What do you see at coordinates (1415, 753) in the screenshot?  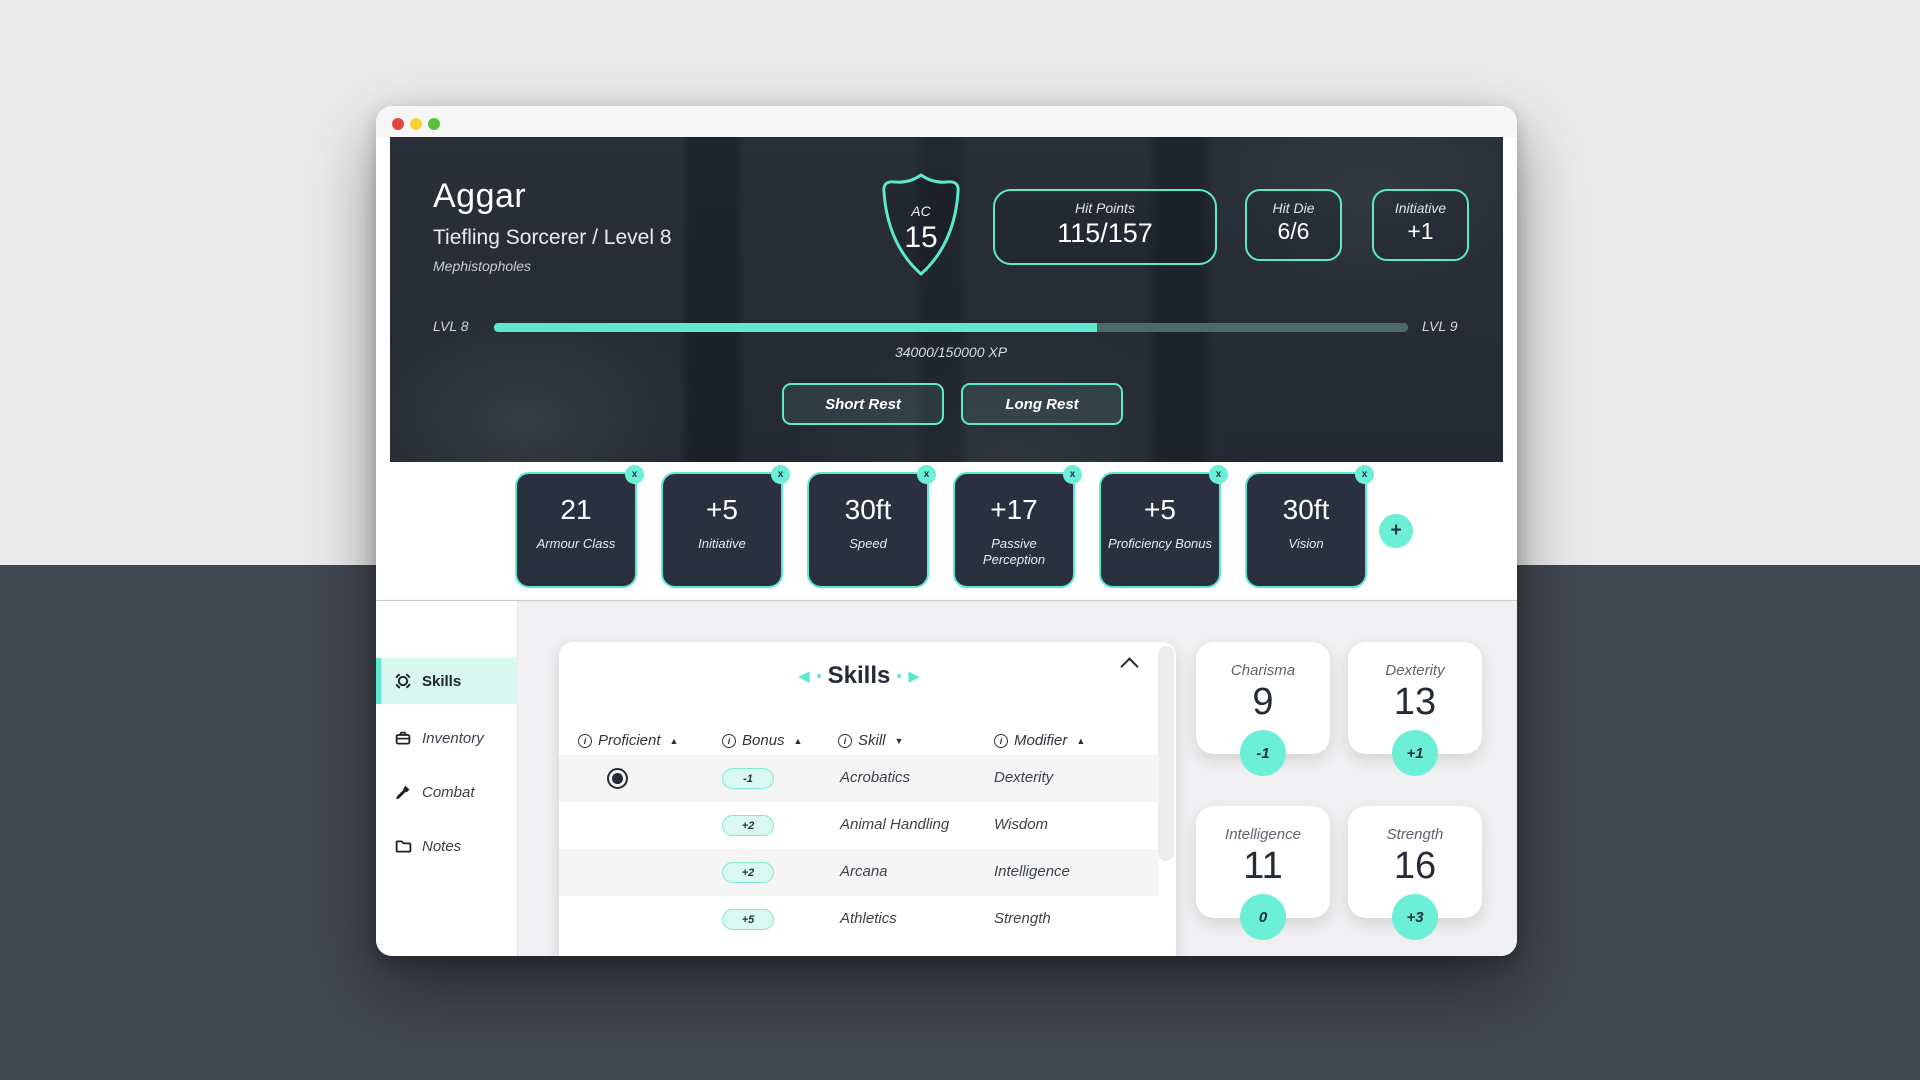 I see `ability-modifier-badge: +1` at bounding box center [1415, 753].